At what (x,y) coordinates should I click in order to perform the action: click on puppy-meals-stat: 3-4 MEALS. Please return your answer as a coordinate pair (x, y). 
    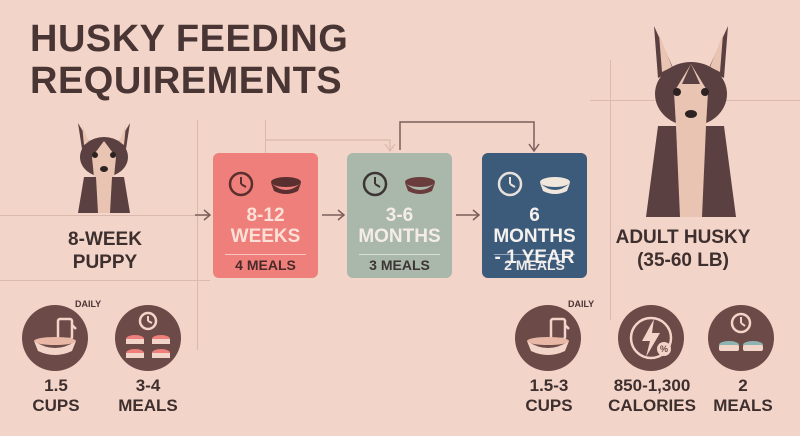
    Looking at the image, I should click on (148, 396).